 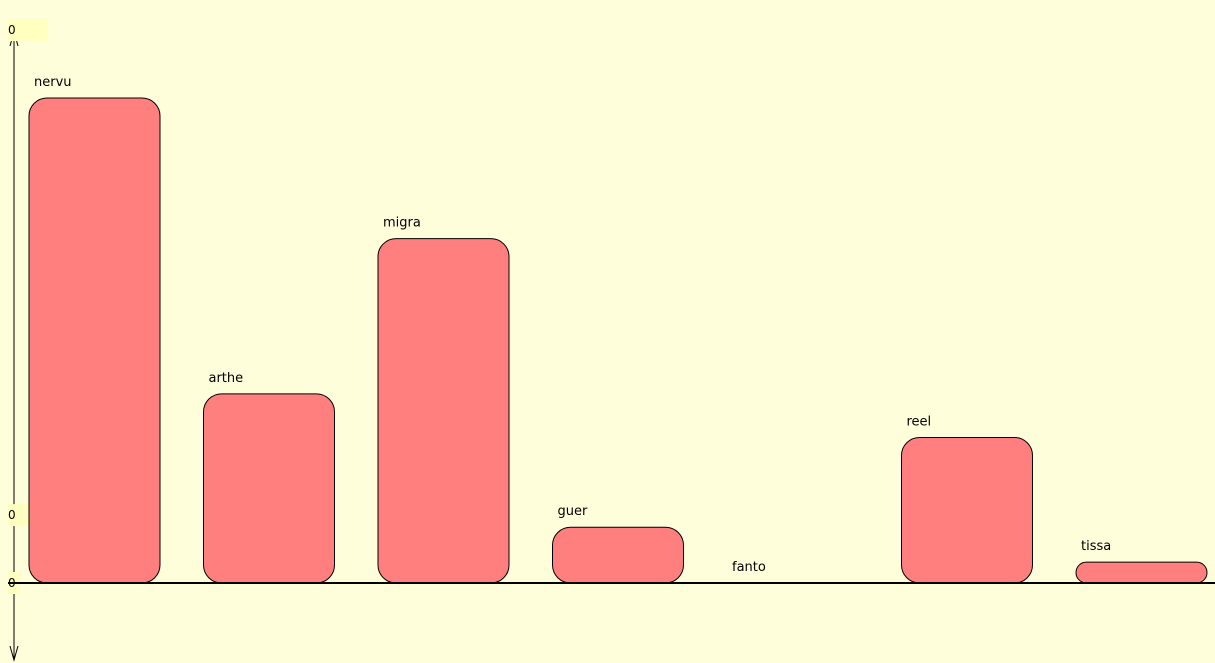 I want to click on y-axis-arrow-down-icon, so click(x=14, y=653).